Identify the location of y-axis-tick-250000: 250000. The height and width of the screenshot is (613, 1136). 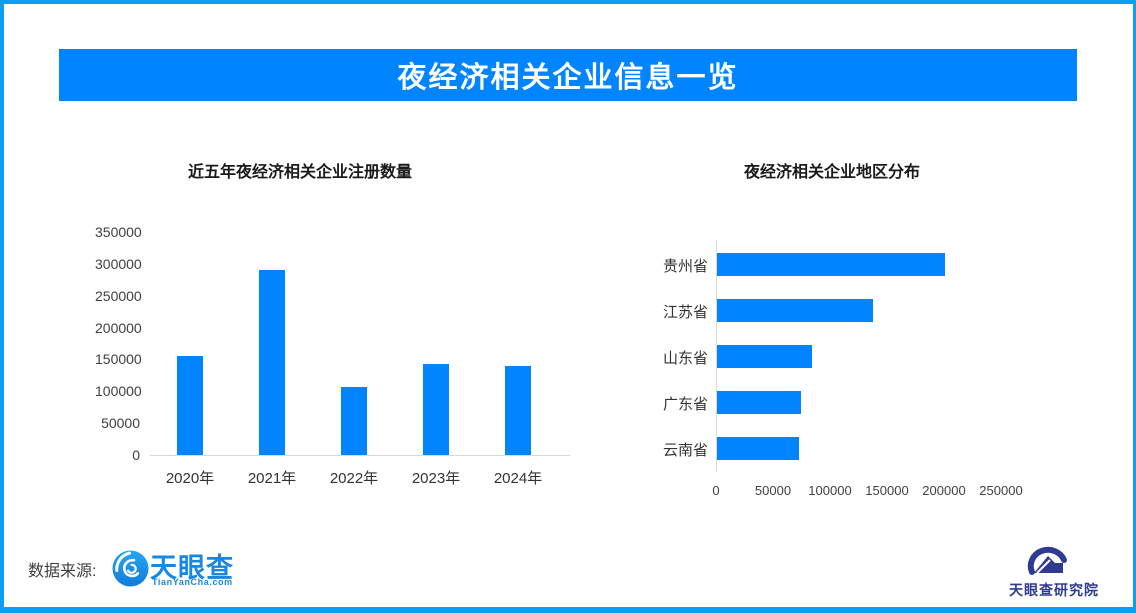
(118, 295).